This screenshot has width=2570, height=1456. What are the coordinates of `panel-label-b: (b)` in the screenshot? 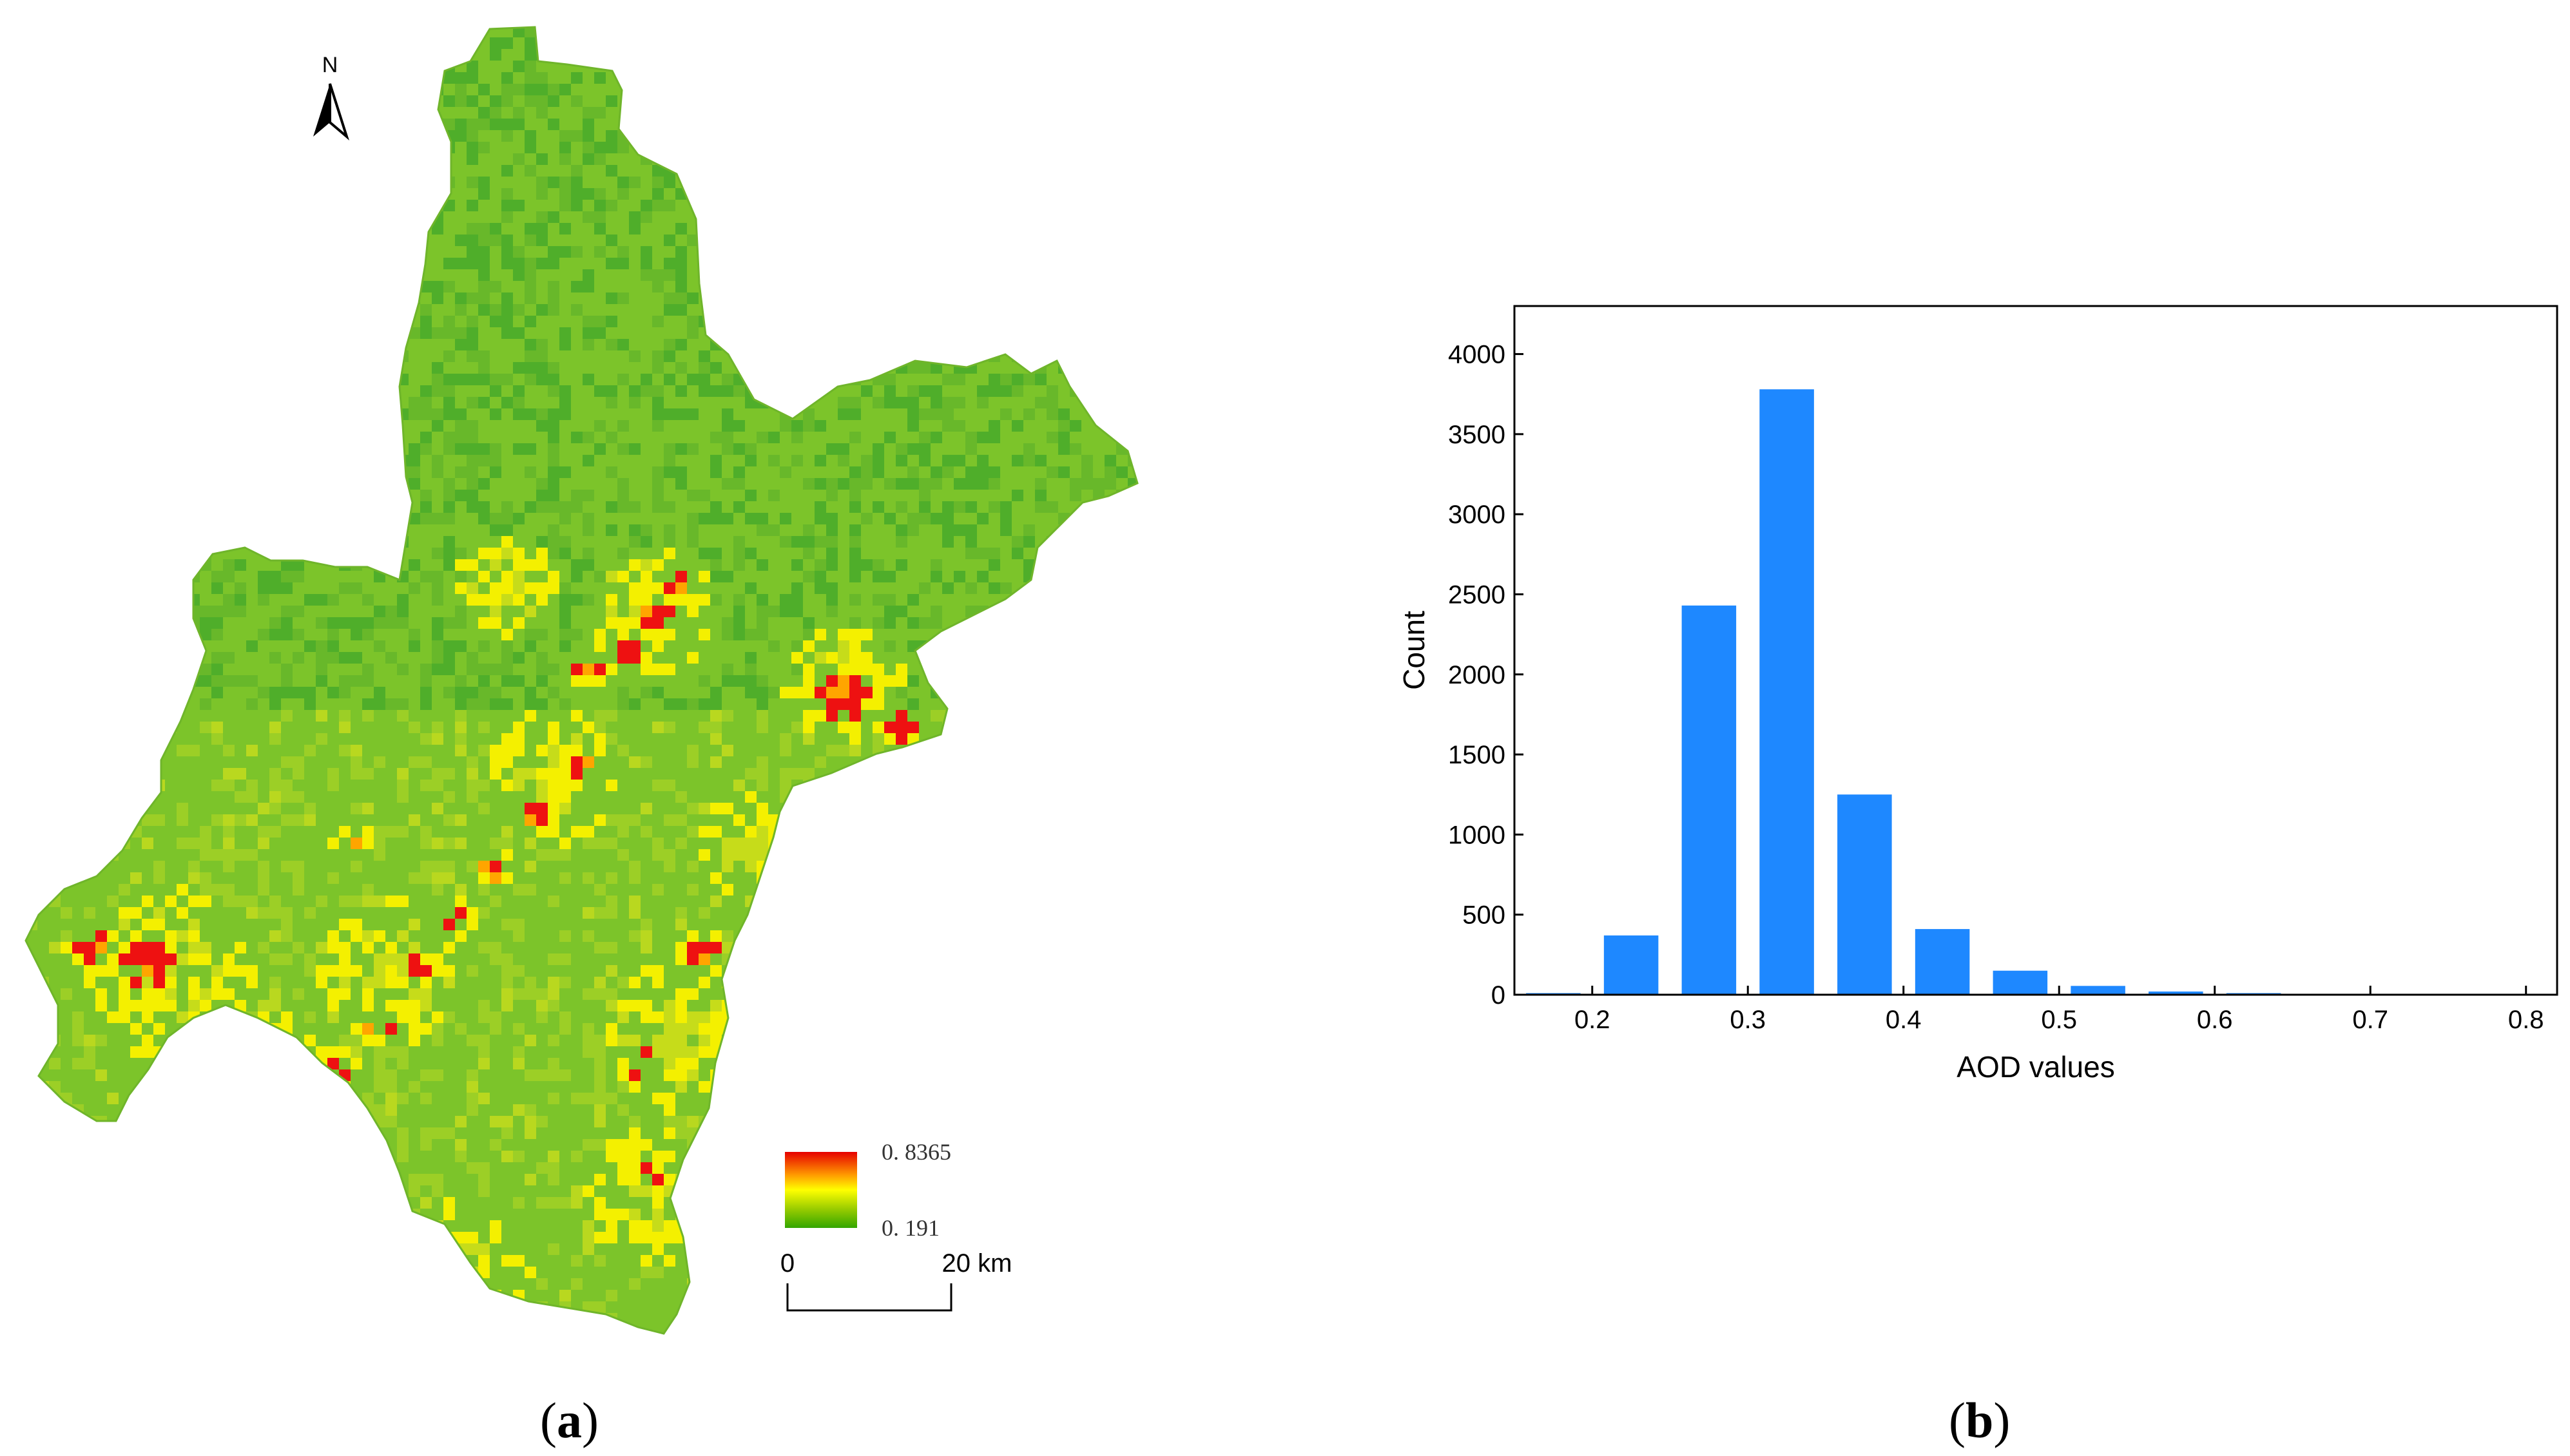 It's located at (1980, 1420).